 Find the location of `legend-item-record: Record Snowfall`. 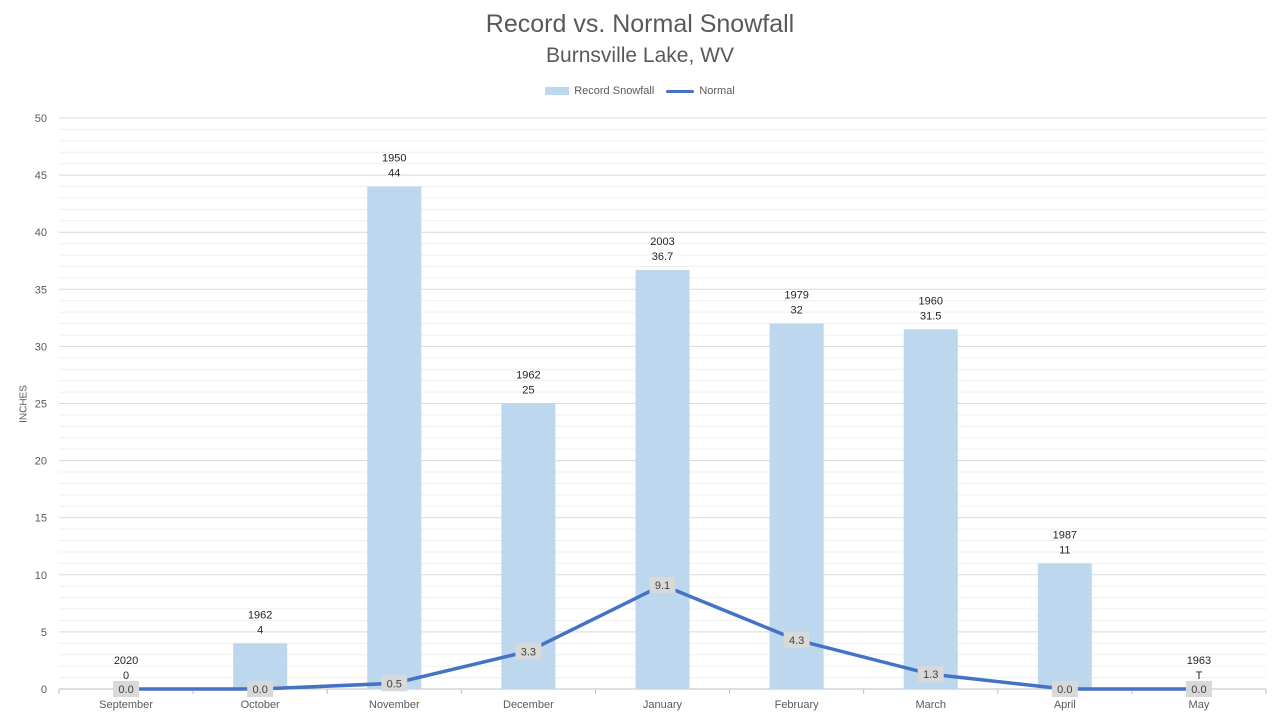

legend-item-record: Record Snowfall is located at coordinates (599, 91).